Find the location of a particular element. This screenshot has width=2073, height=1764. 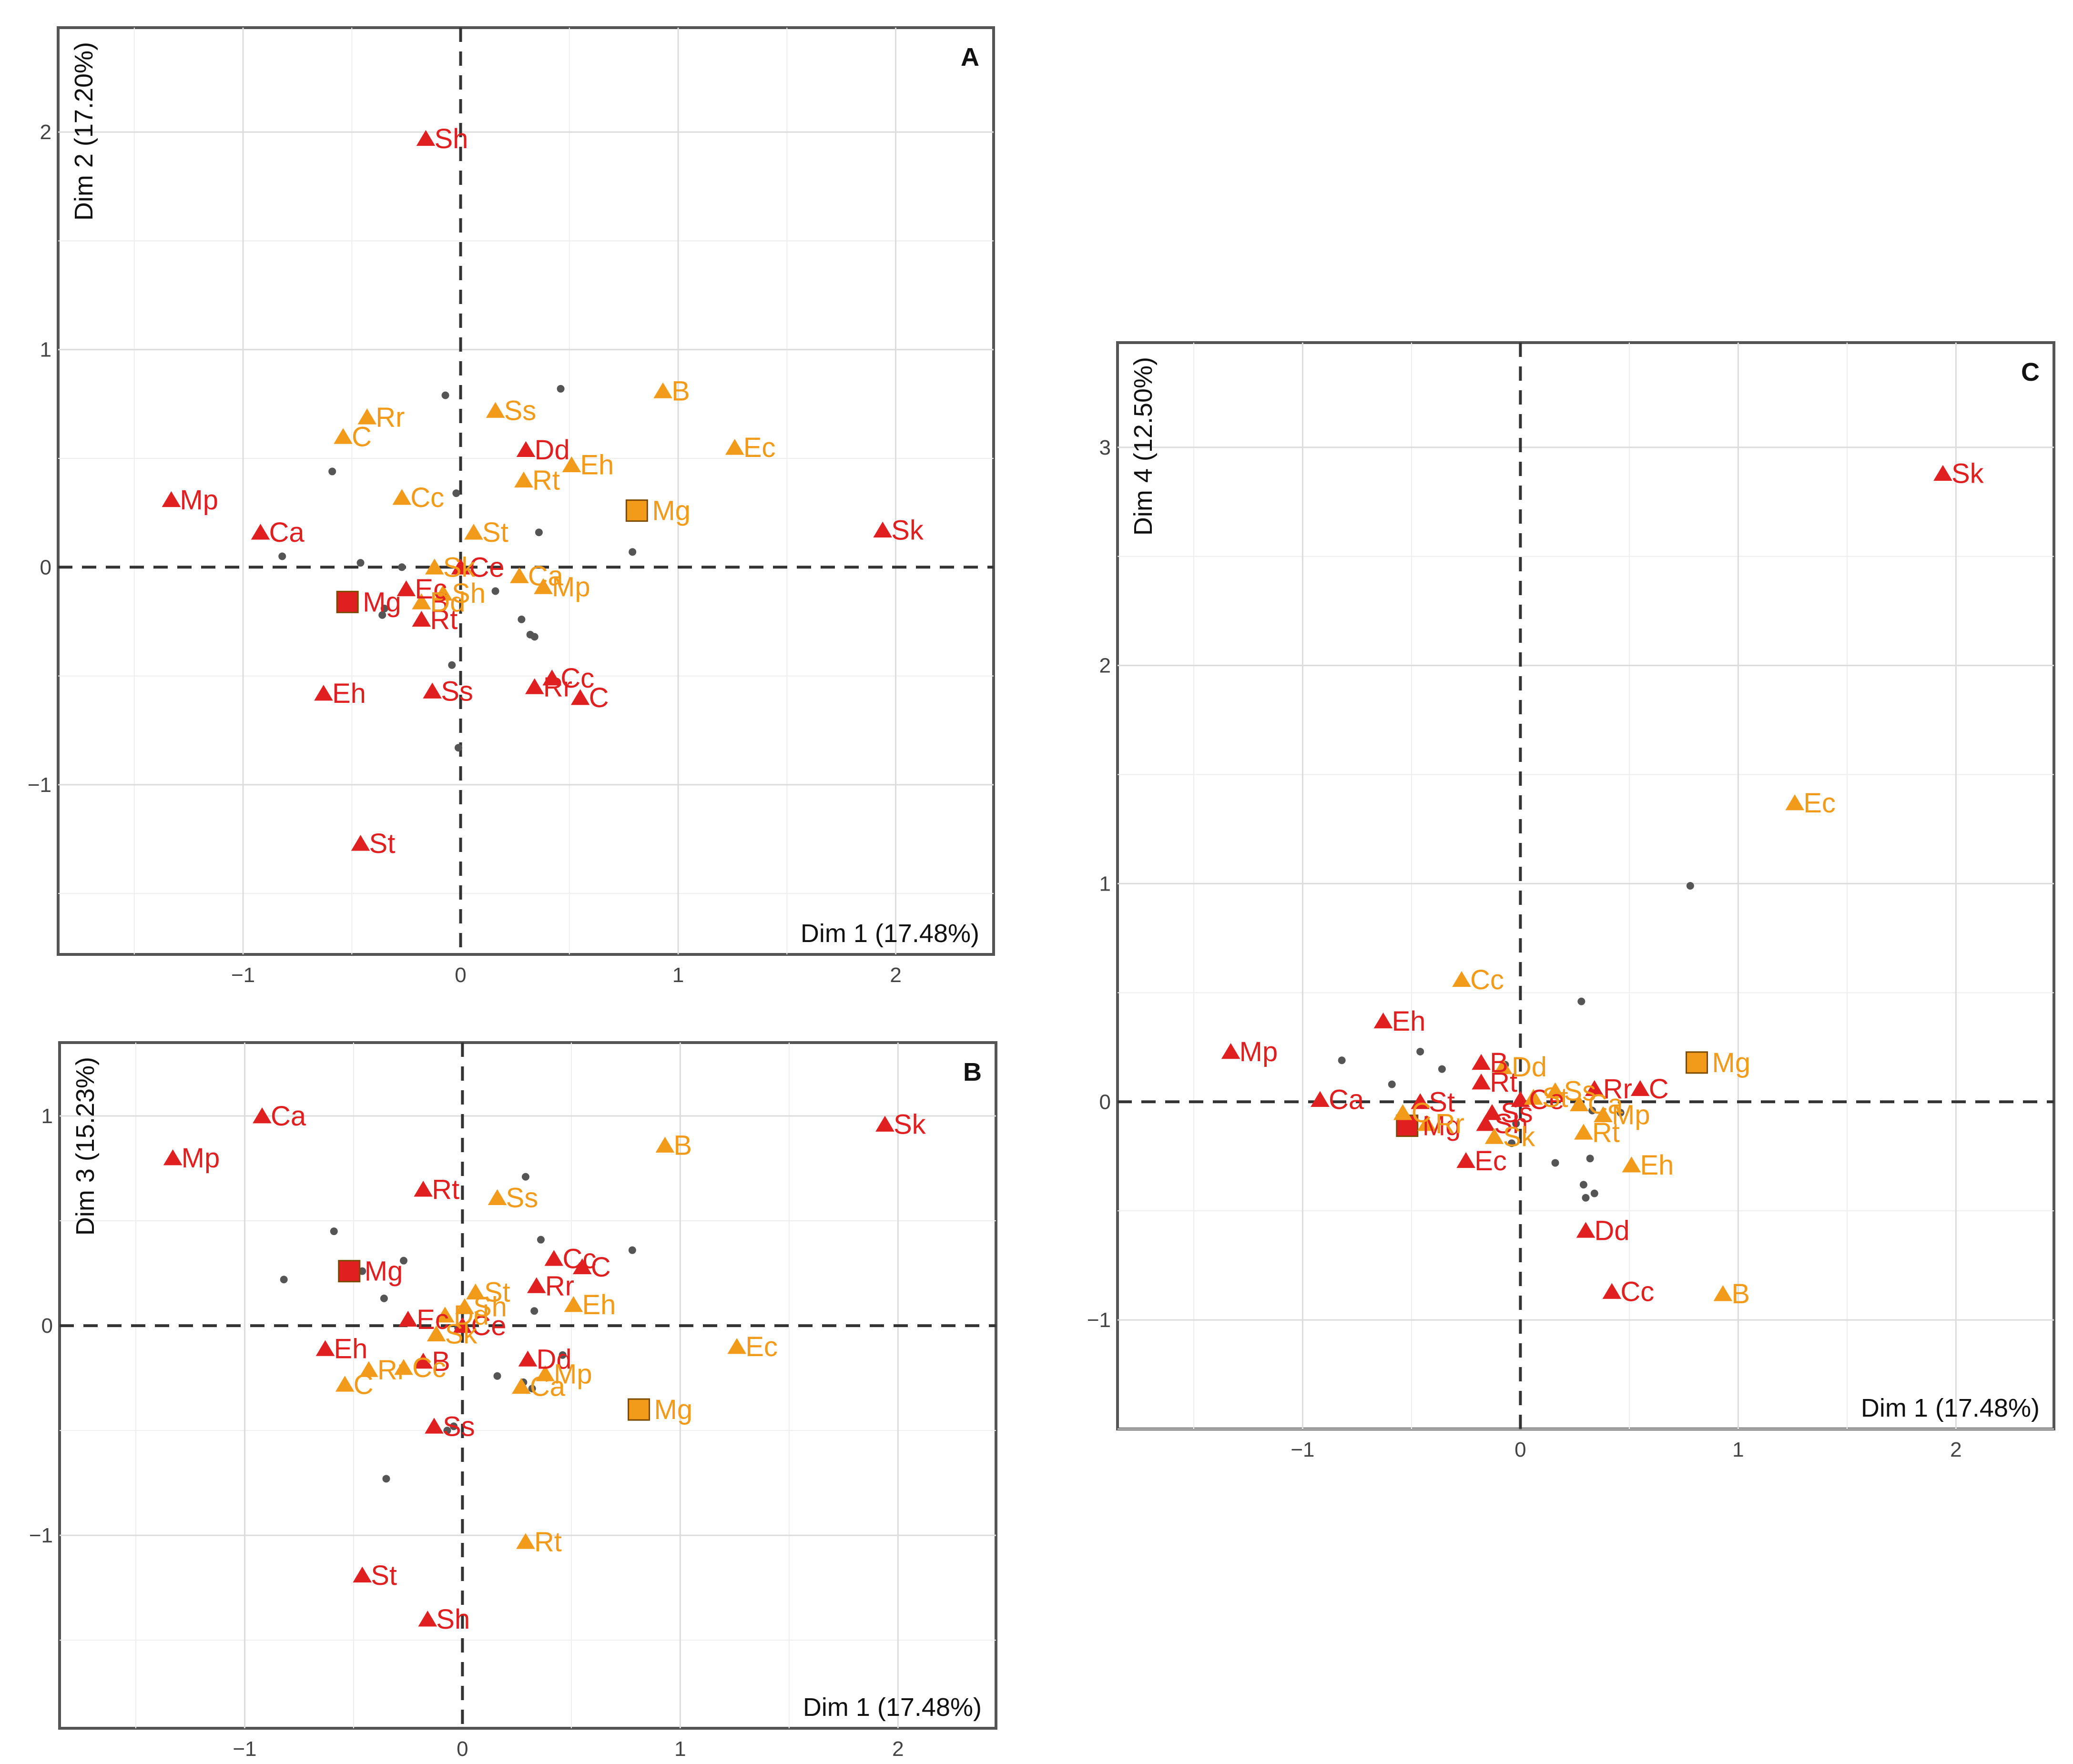

panel-c-y-tick-label: −1 is located at coordinates (1099, 1320).